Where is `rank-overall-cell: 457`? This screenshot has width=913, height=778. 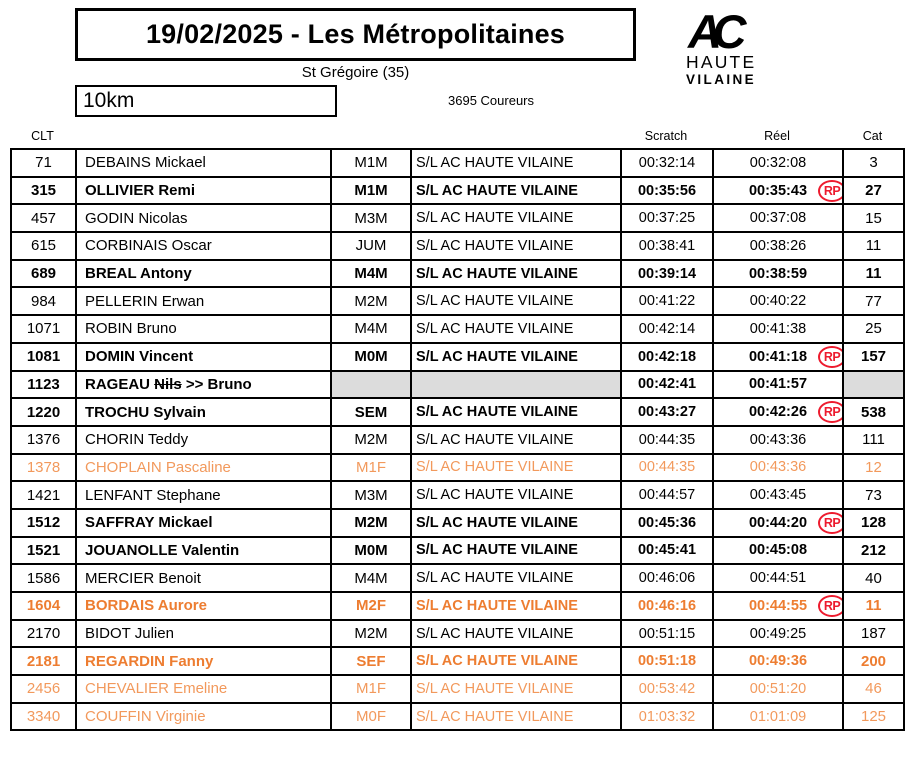 rank-overall-cell: 457 is located at coordinates (43, 218).